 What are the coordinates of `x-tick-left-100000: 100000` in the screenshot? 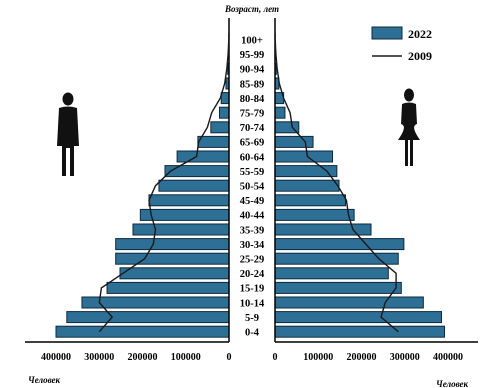 It's located at (186, 357).